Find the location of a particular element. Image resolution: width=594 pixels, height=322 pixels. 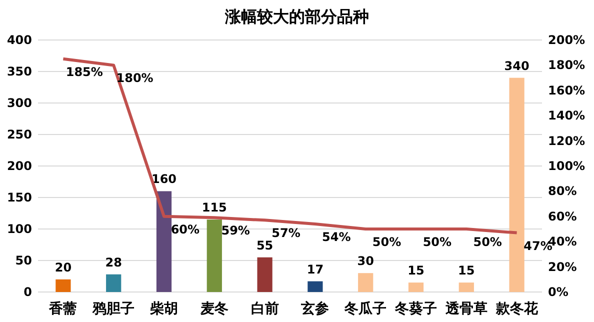

y-tick-label: 150 is located at coordinates (19, 197).